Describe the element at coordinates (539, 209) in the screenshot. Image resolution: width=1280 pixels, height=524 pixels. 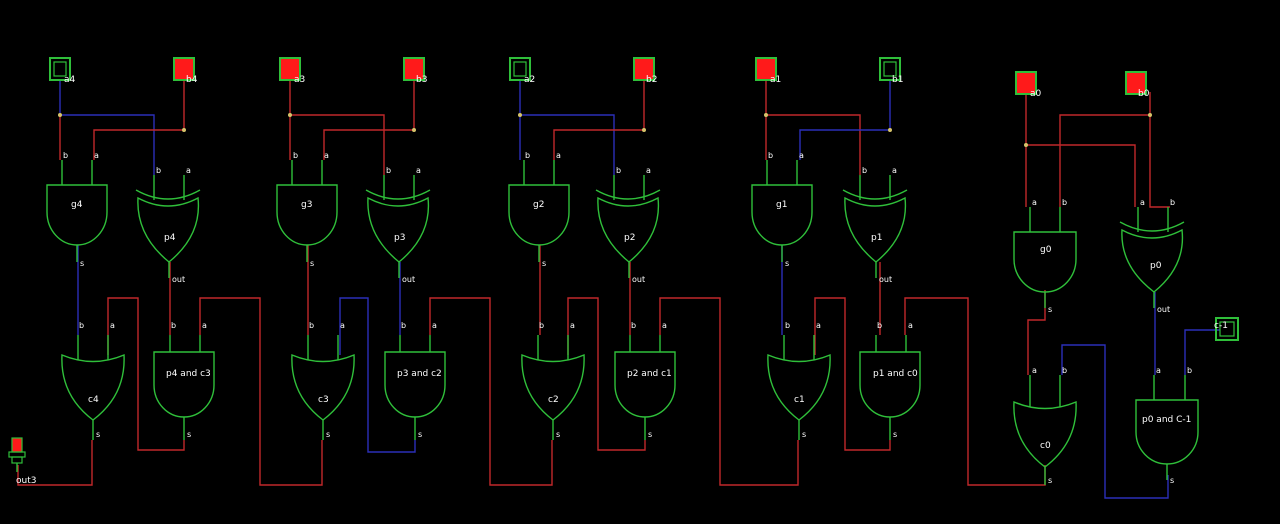
I see `and-gate-g2: g2 b a s` at that location.